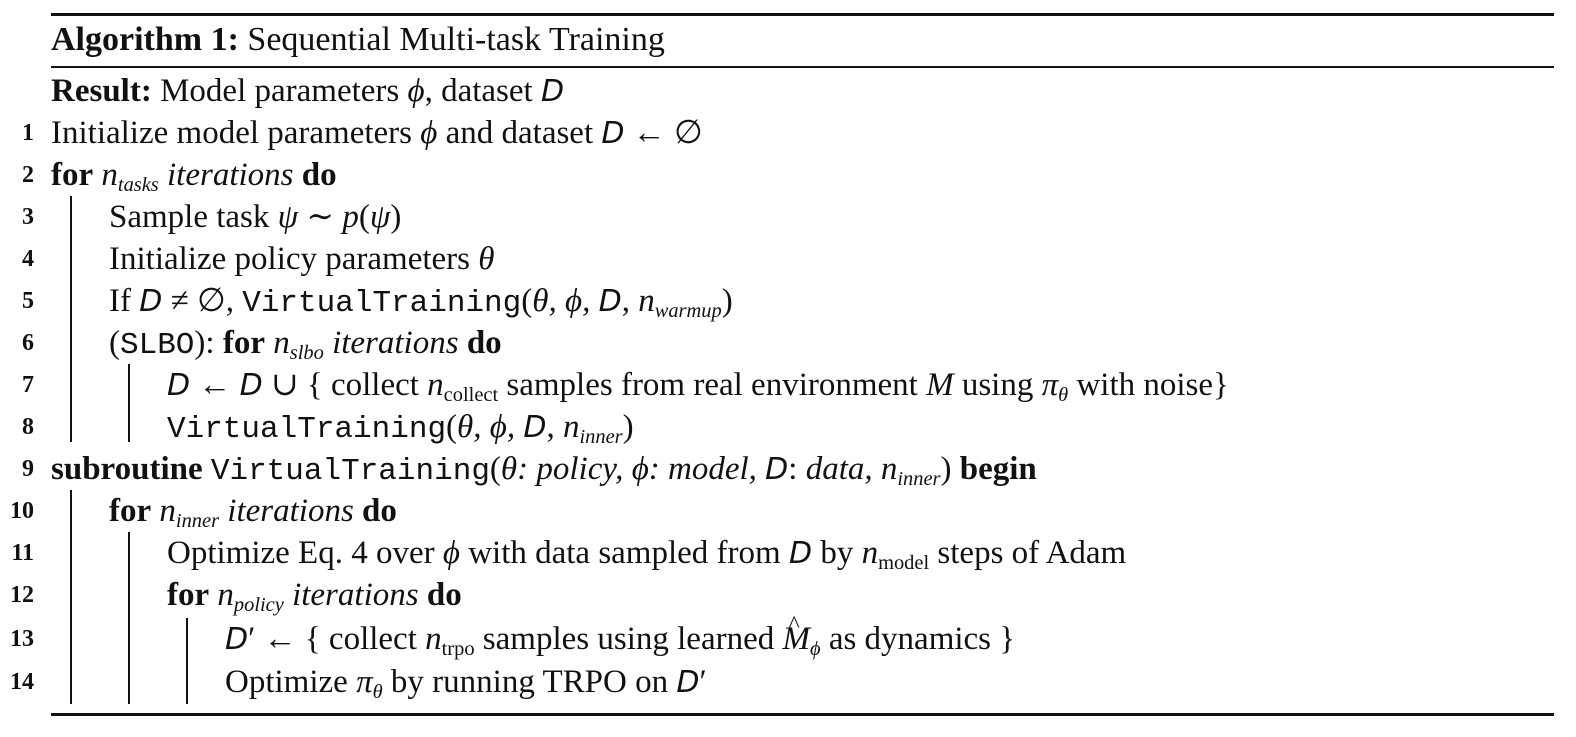  What do you see at coordinates (788, 91) in the screenshot?
I see `result-line: Result: Model parameters ϕ, dataset D` at bounding box center [788, 91].